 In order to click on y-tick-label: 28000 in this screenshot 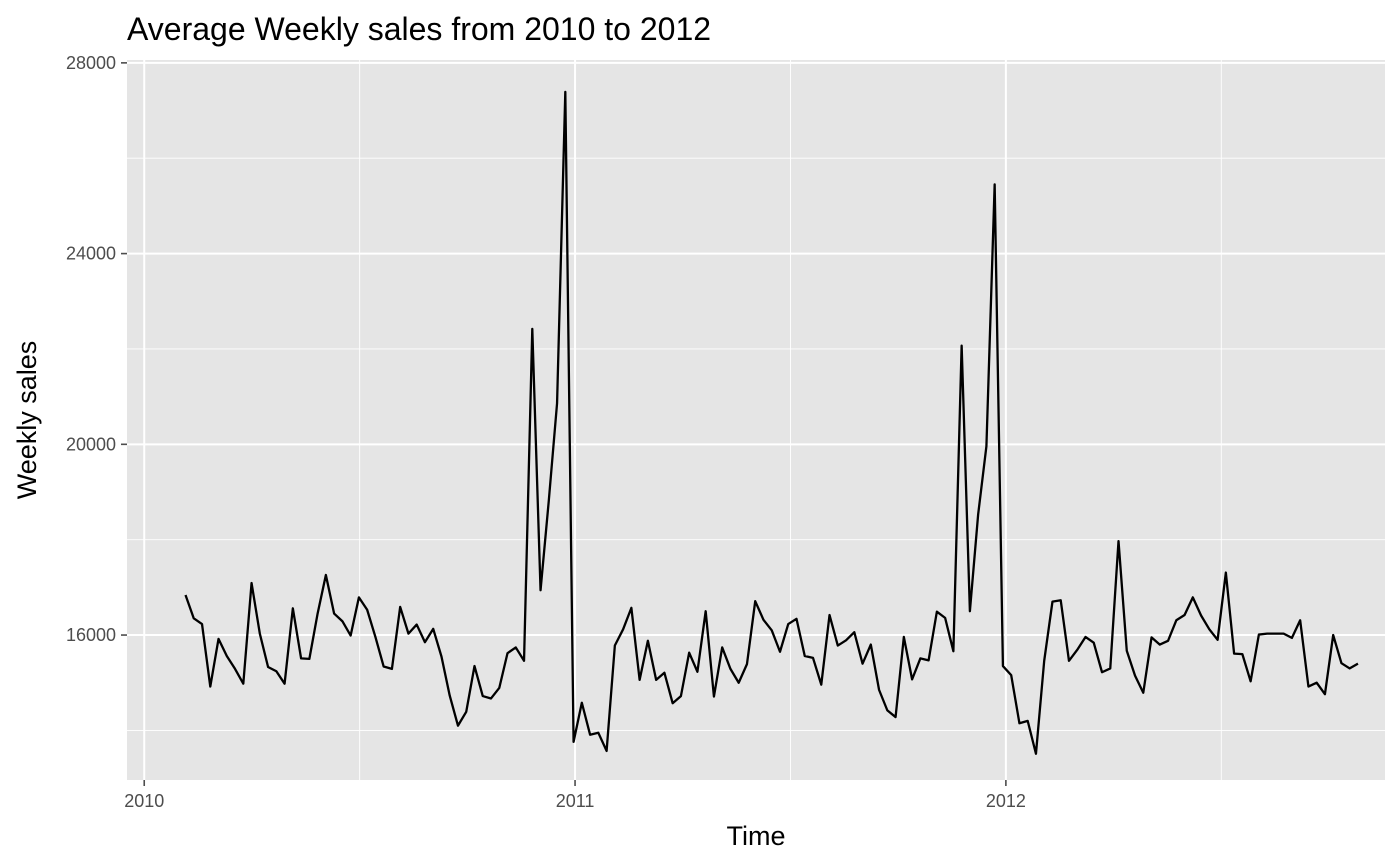, I will do `click(91, 63)`.